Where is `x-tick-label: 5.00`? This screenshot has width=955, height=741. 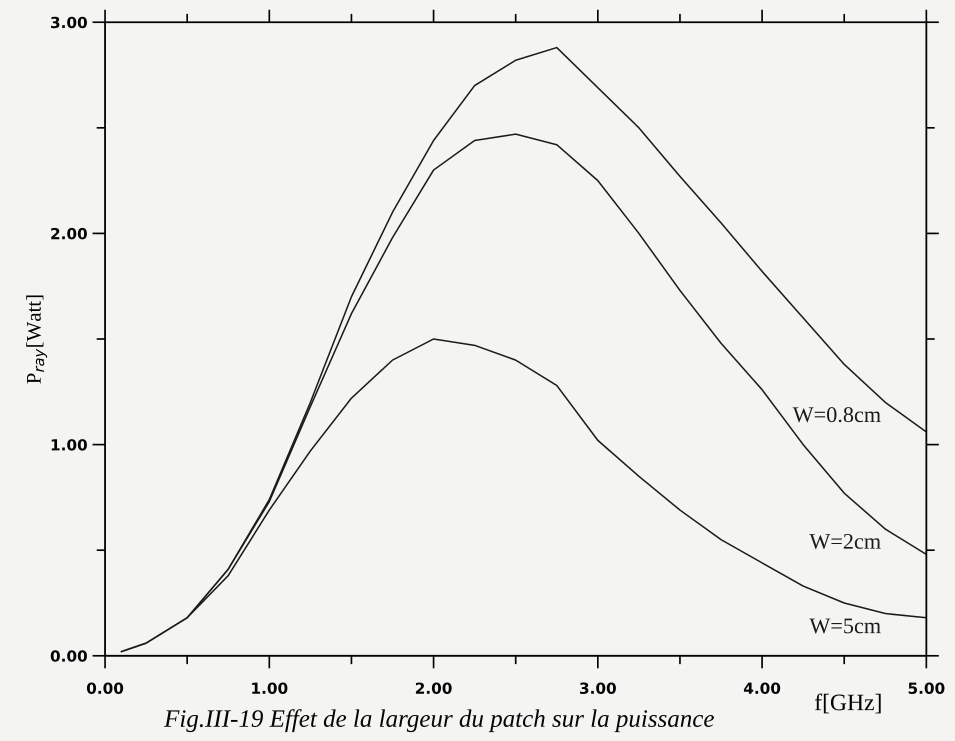 x-tick-label: 5.00 is located at coordinates (926, 688).